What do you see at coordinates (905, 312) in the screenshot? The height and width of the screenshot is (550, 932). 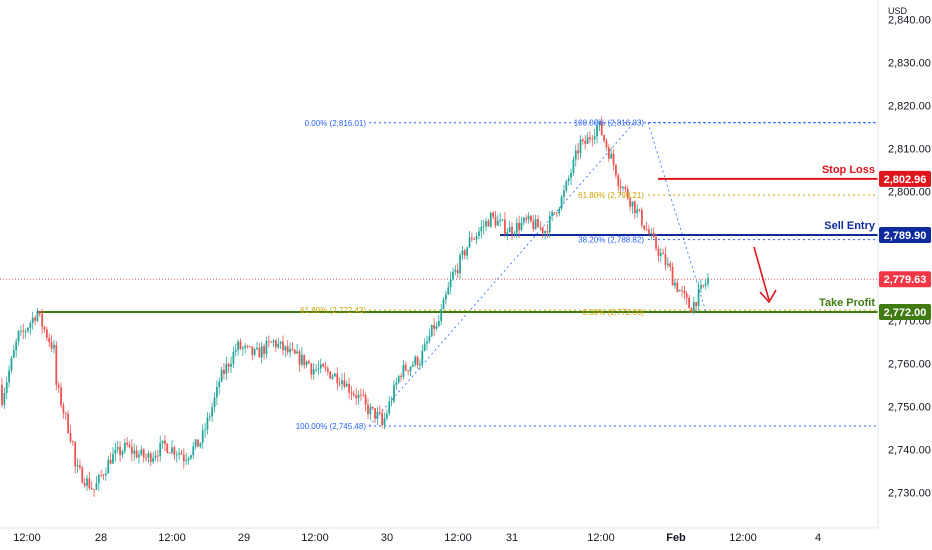 I see `take-profit-badge: 2,772.00` at bounding box center [905, 312].